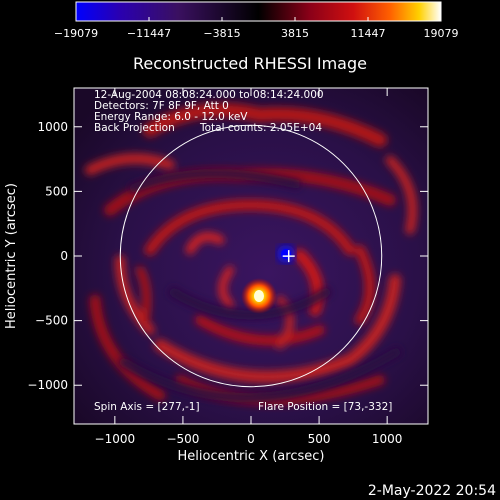  What do you see at coordinates (64, 256) in the screenshot?
I see `y-tick-label: 0` at bounding box center [64, 256].